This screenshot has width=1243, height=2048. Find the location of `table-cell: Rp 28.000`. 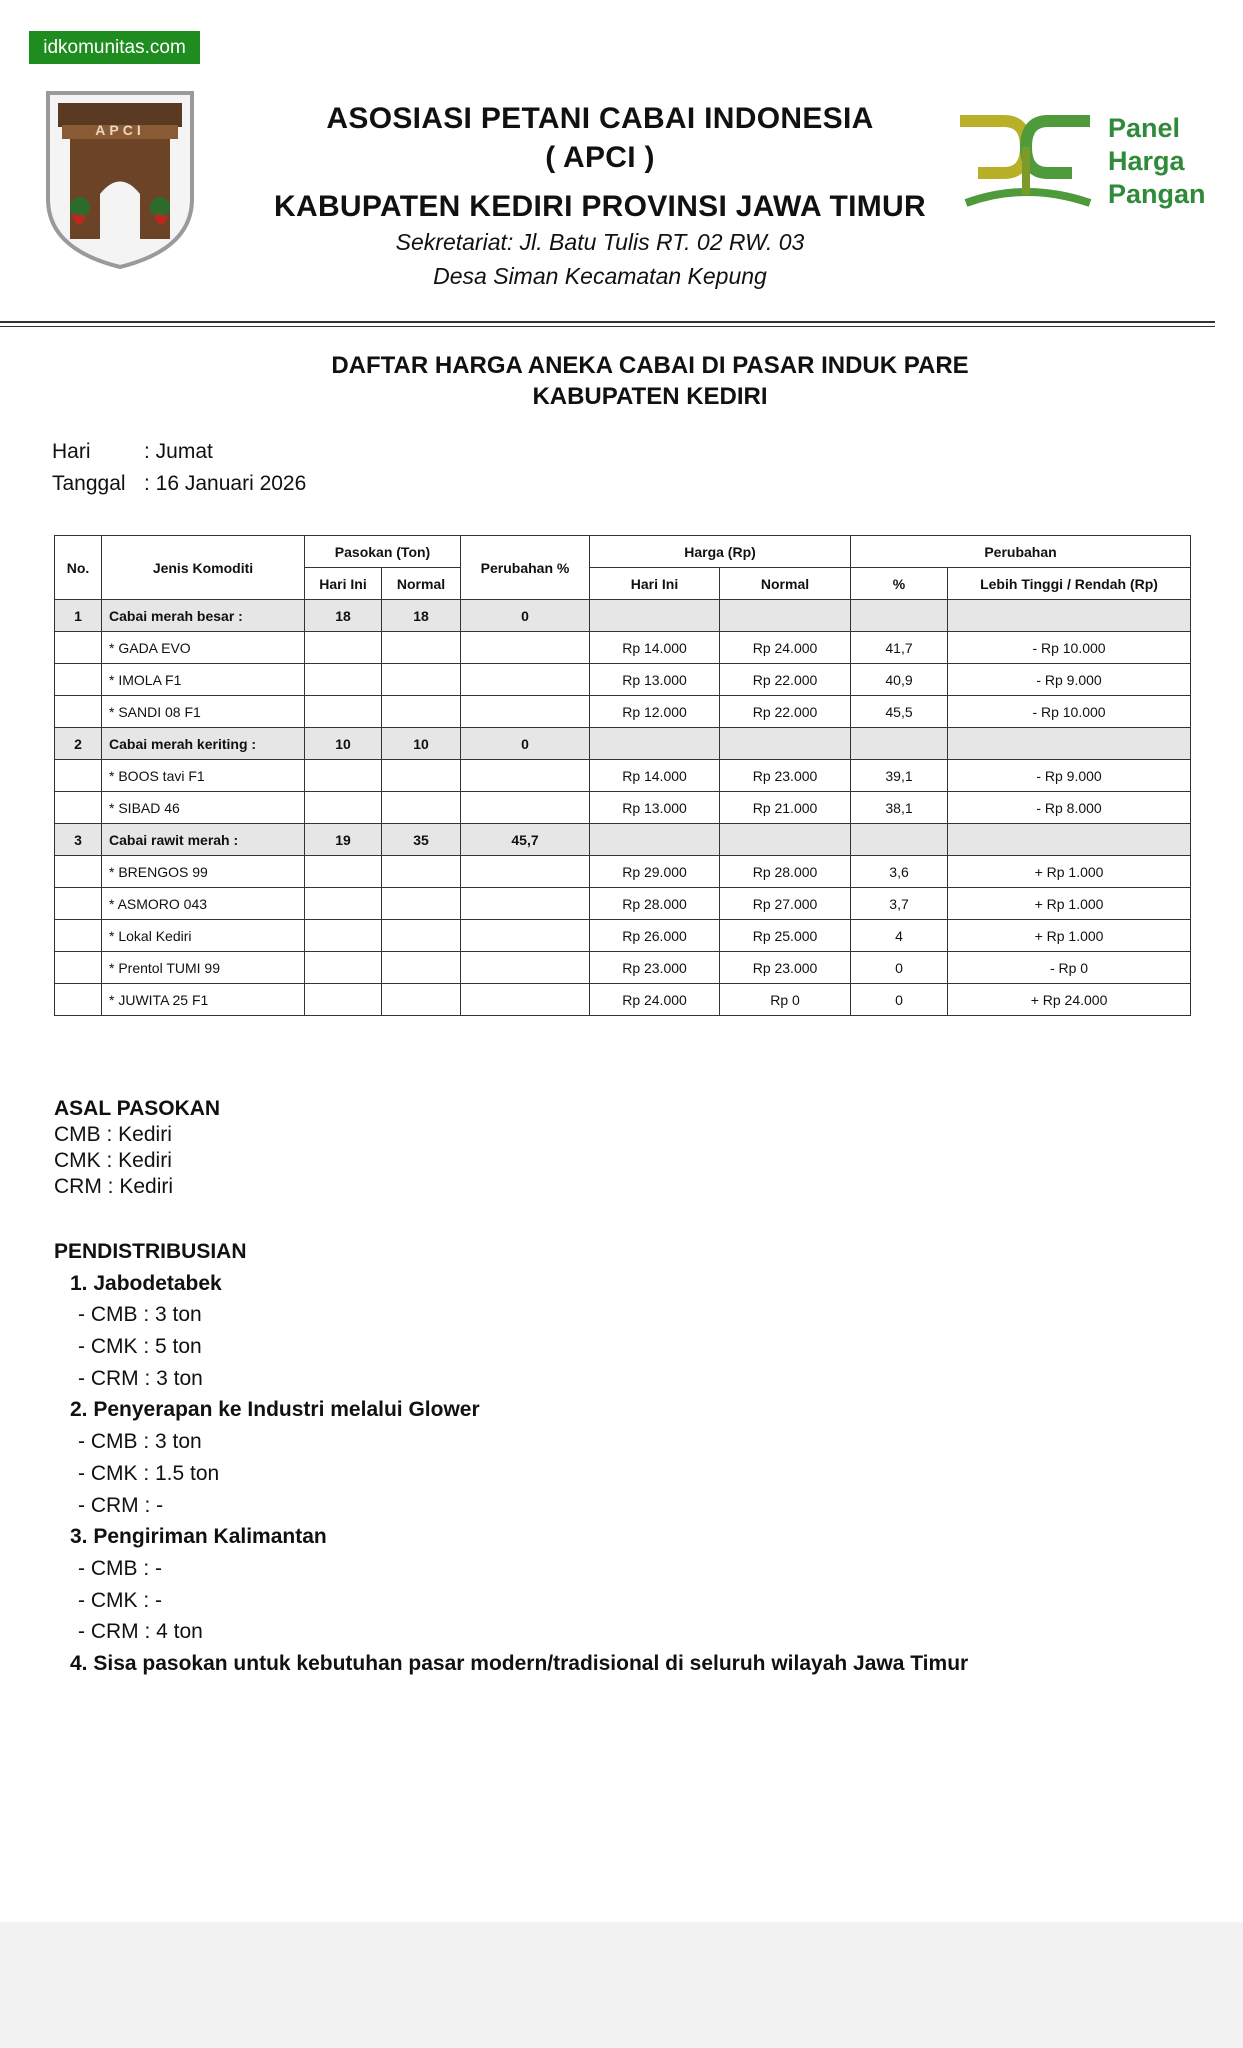

table-cell: Rp 28.000 is located at coordinates (785, 871).